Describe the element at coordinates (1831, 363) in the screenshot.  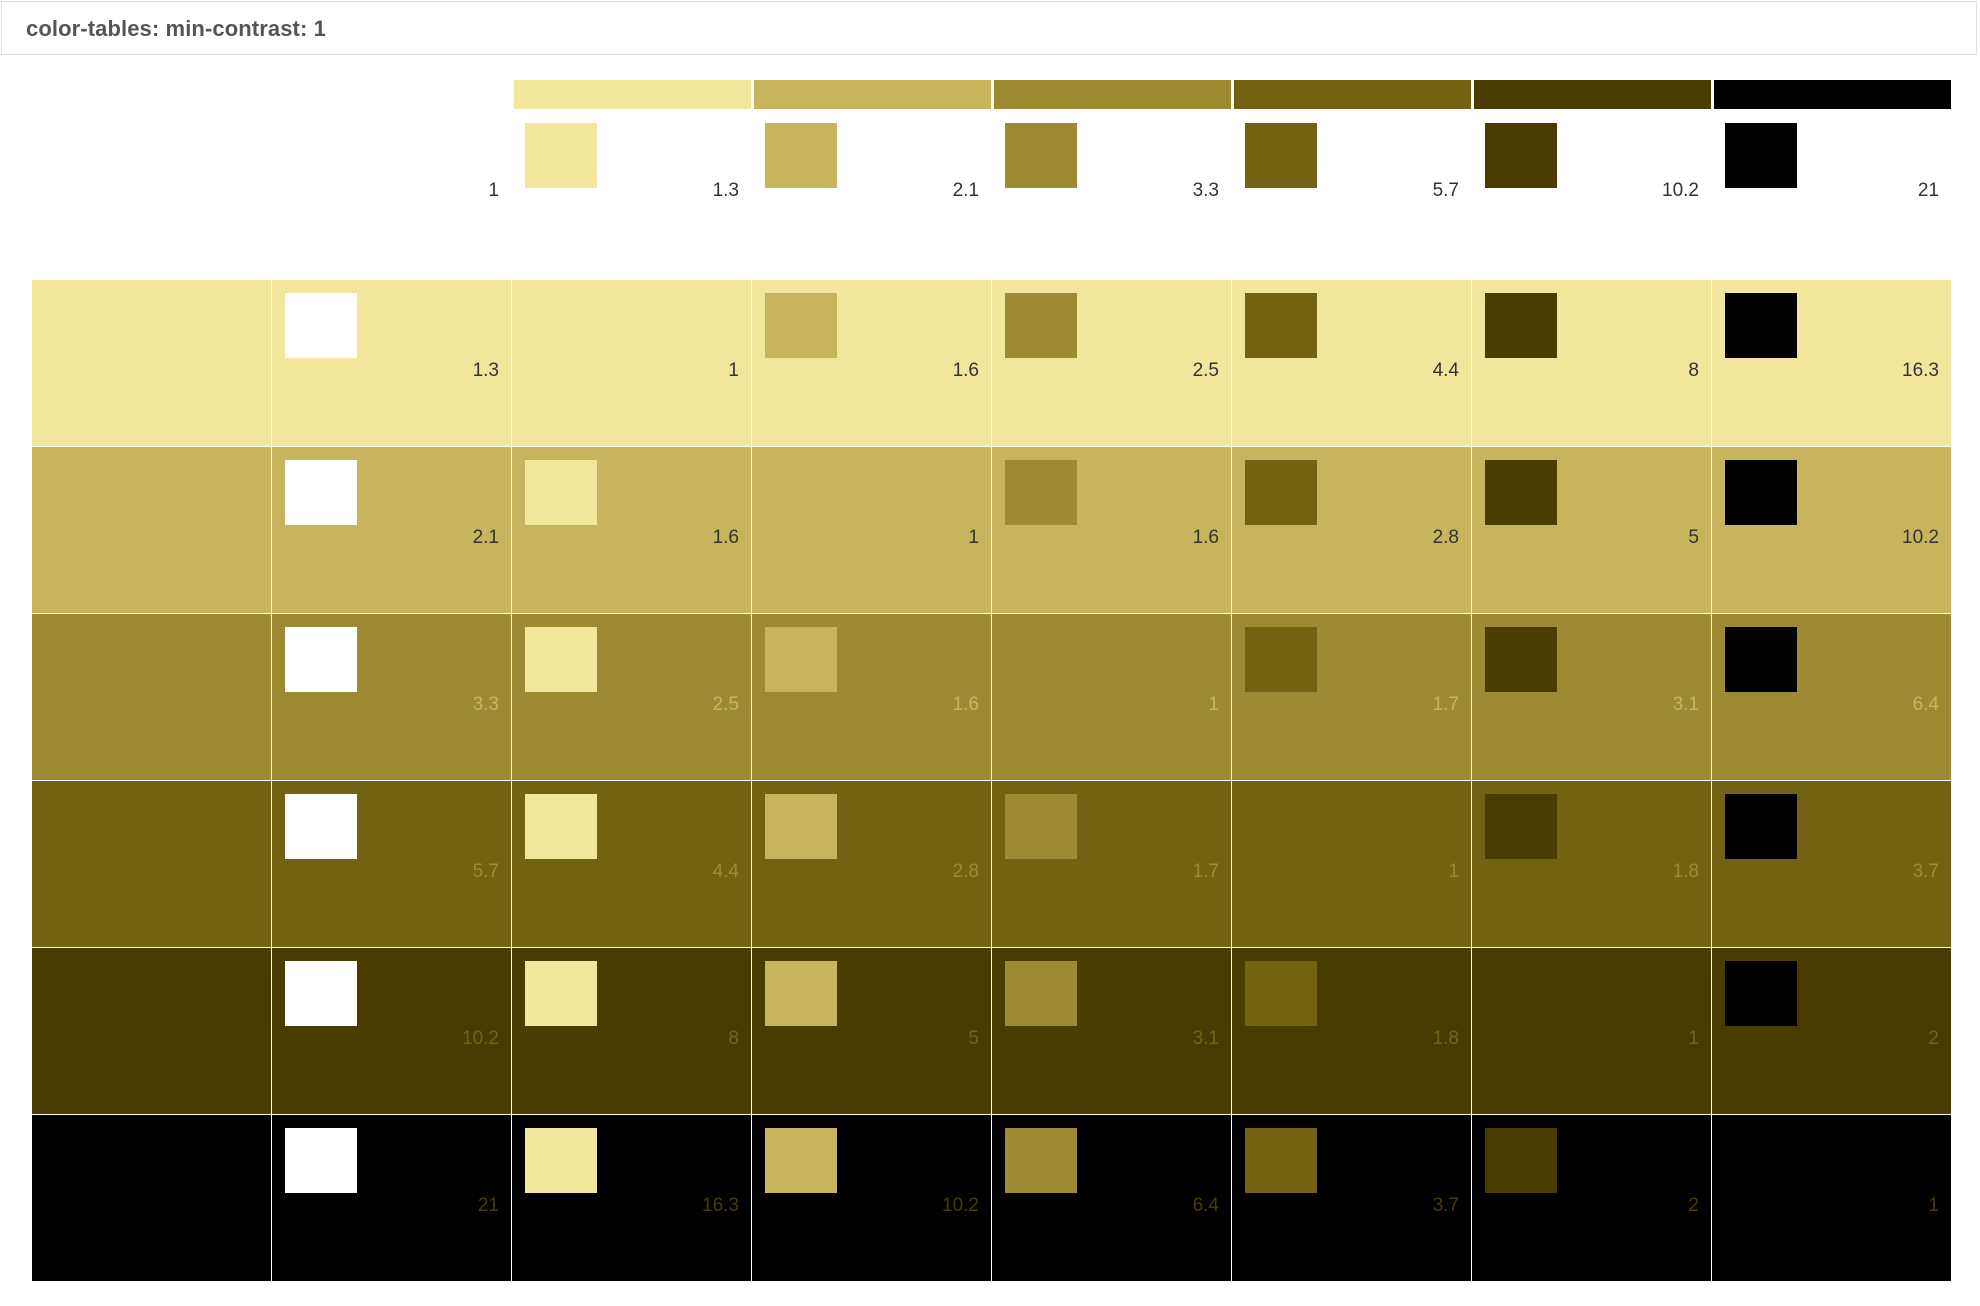
I see `contrast-cell: 16.3` at that location.